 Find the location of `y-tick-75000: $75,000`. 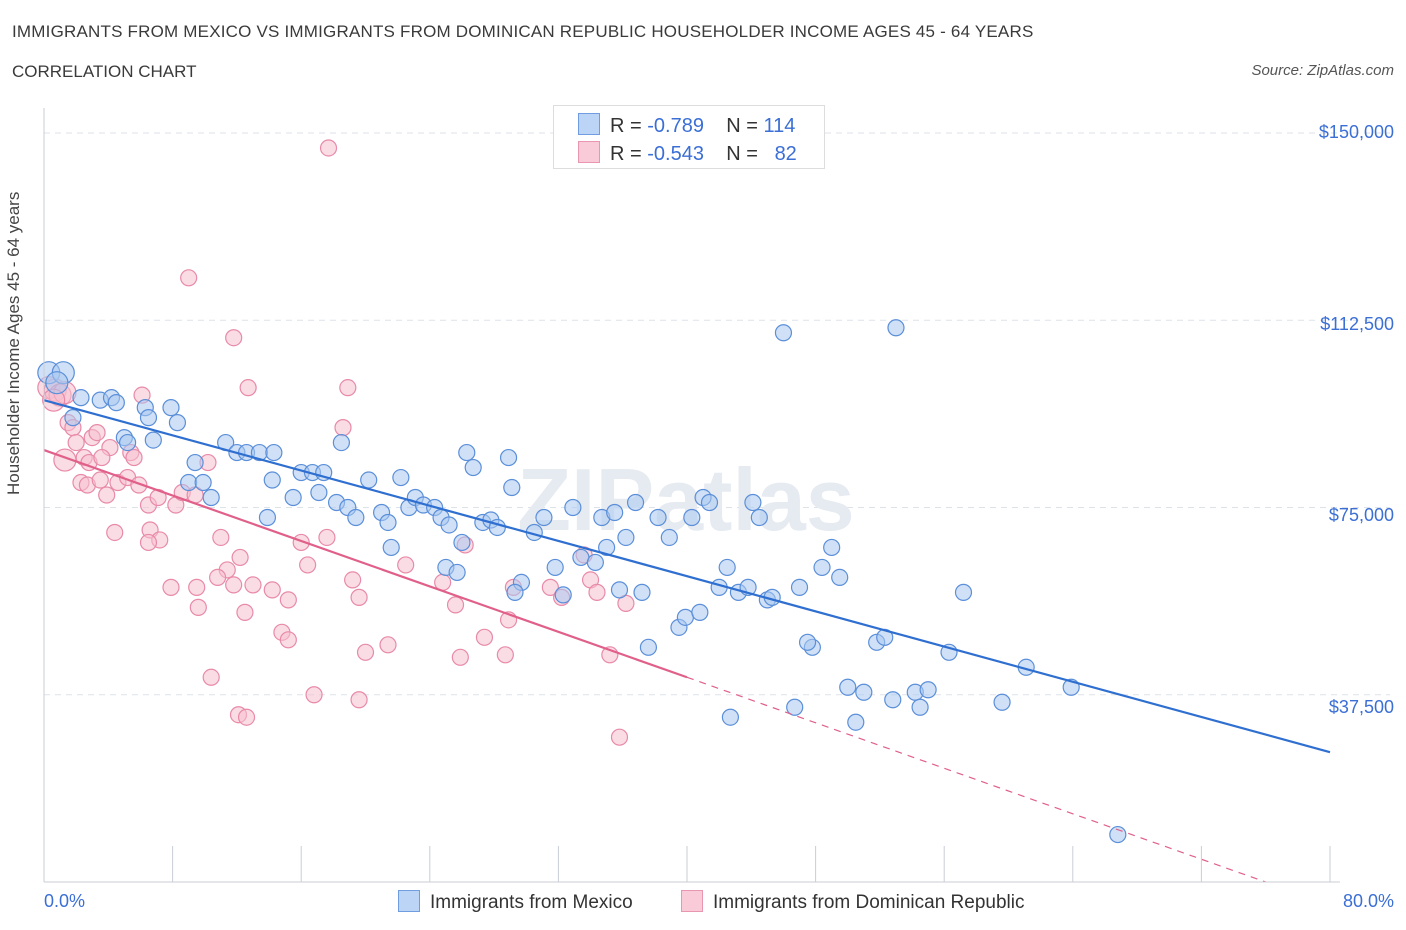

y-tick-75000: $75,000 is located at coordinates (1361, 515).